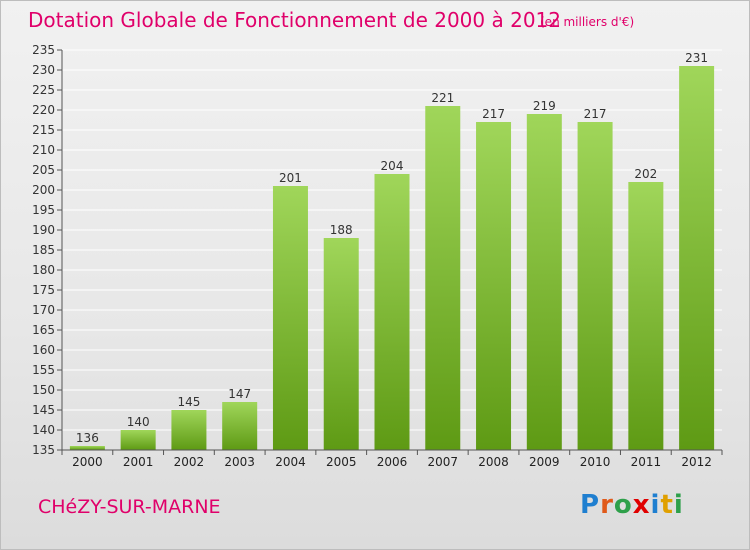 This screenshot has height=550, width=750. I want to click on bar-2007, so click(443, 278).